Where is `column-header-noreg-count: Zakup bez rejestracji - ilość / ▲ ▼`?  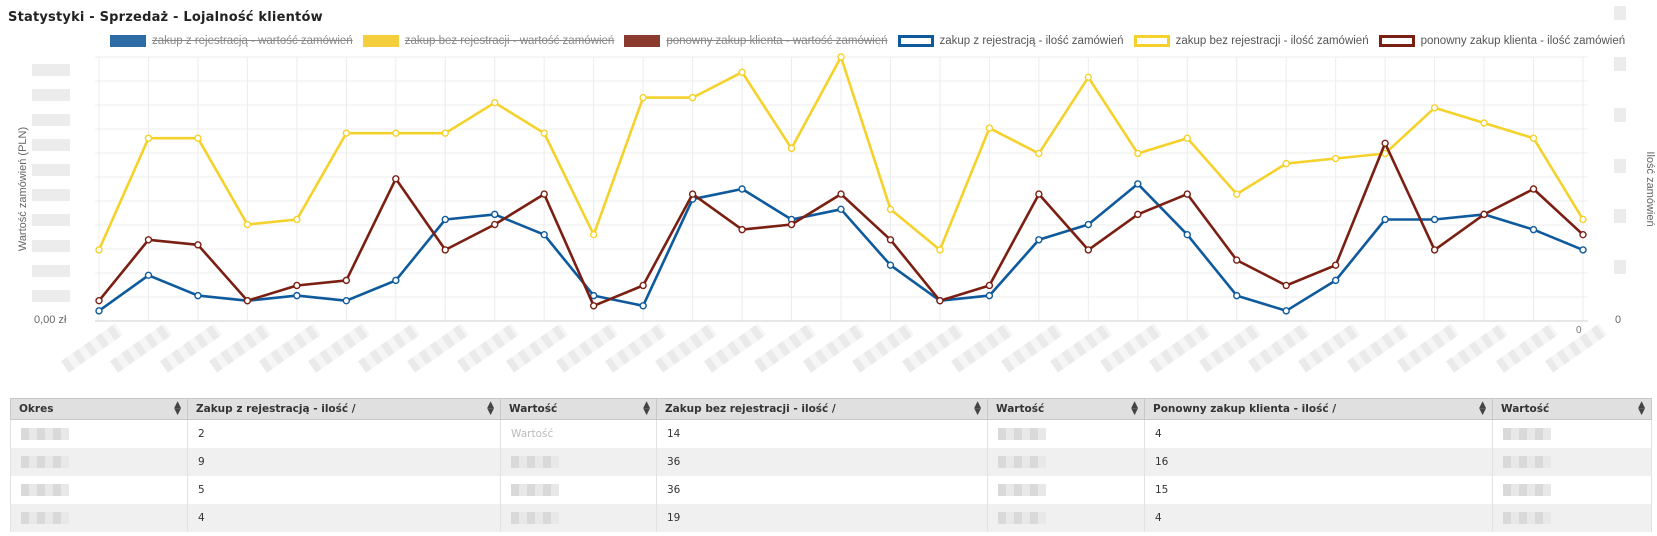
column-header-noreg-count: Zakup bez rejestracji - ilość / ▲ ▼ is located at coordinates (822, 409).